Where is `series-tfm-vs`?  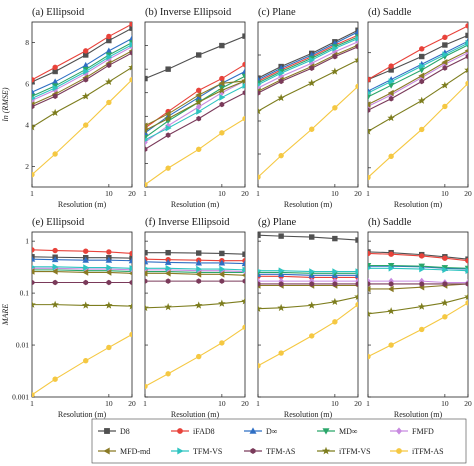 series-tfm-vs is located at coordinates (418, 67).